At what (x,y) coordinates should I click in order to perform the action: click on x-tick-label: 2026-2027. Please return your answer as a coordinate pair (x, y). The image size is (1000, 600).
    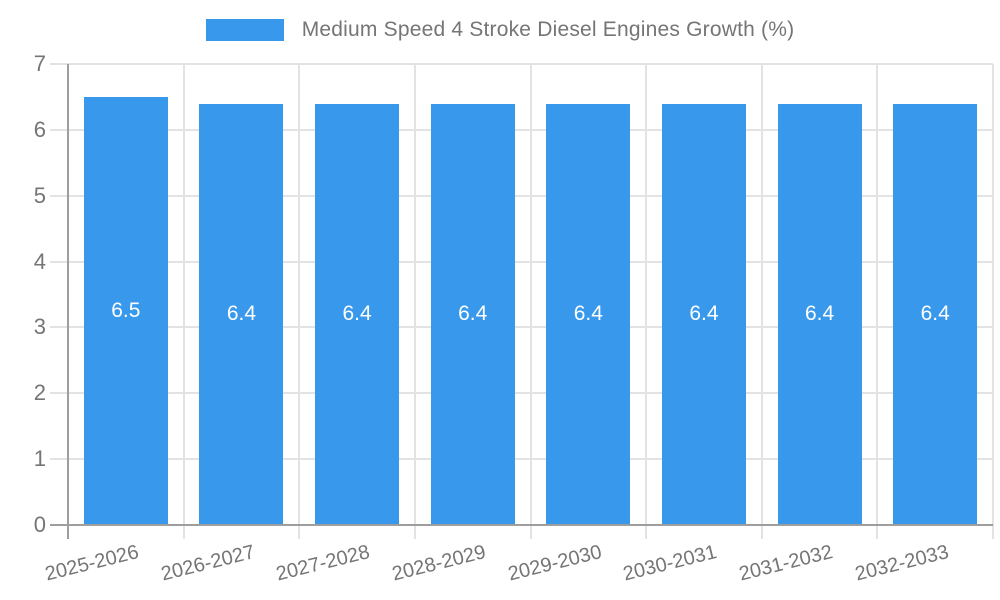
    Looking at the image, I should click on (207, 563).